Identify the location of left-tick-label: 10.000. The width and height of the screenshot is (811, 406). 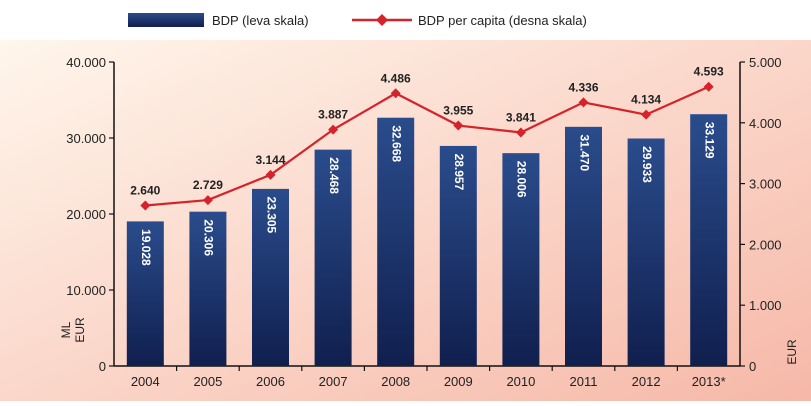
(86, 290).